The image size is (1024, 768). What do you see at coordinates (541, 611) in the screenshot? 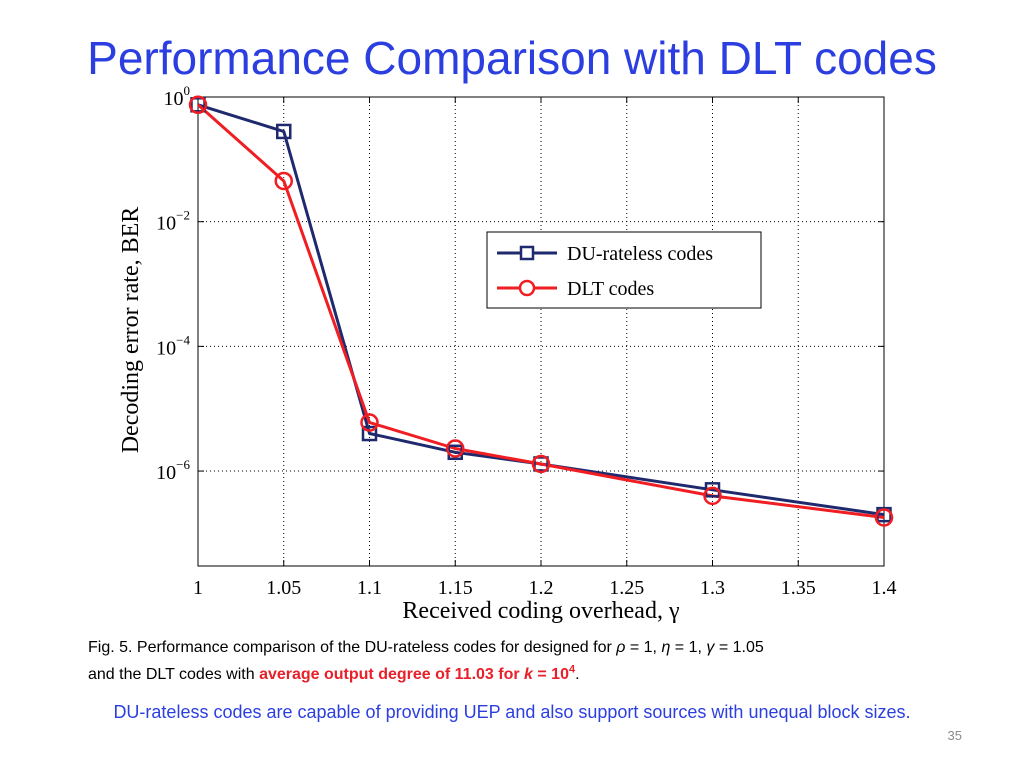
I see `x-axis-label: Received coding overhead, γ` at bounding box center [541, 611].